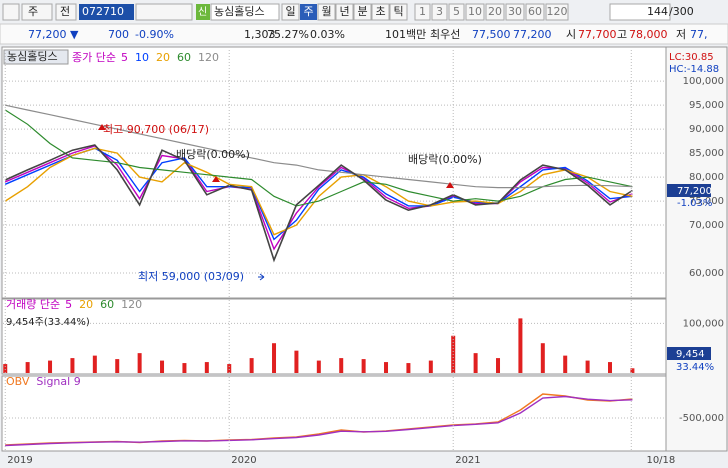 This screenshot has height=468, width=728. I want to click on search-tools, so click(164, 12).